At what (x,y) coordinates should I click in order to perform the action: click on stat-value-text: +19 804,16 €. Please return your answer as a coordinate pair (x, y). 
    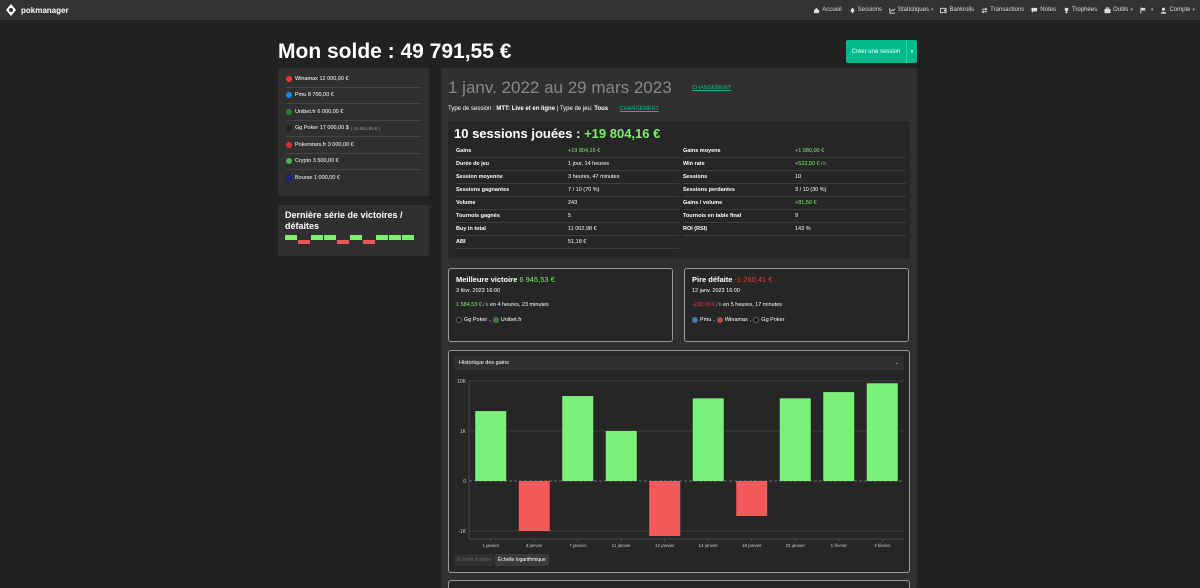
    Looking at the image, I should click on (584, 151).